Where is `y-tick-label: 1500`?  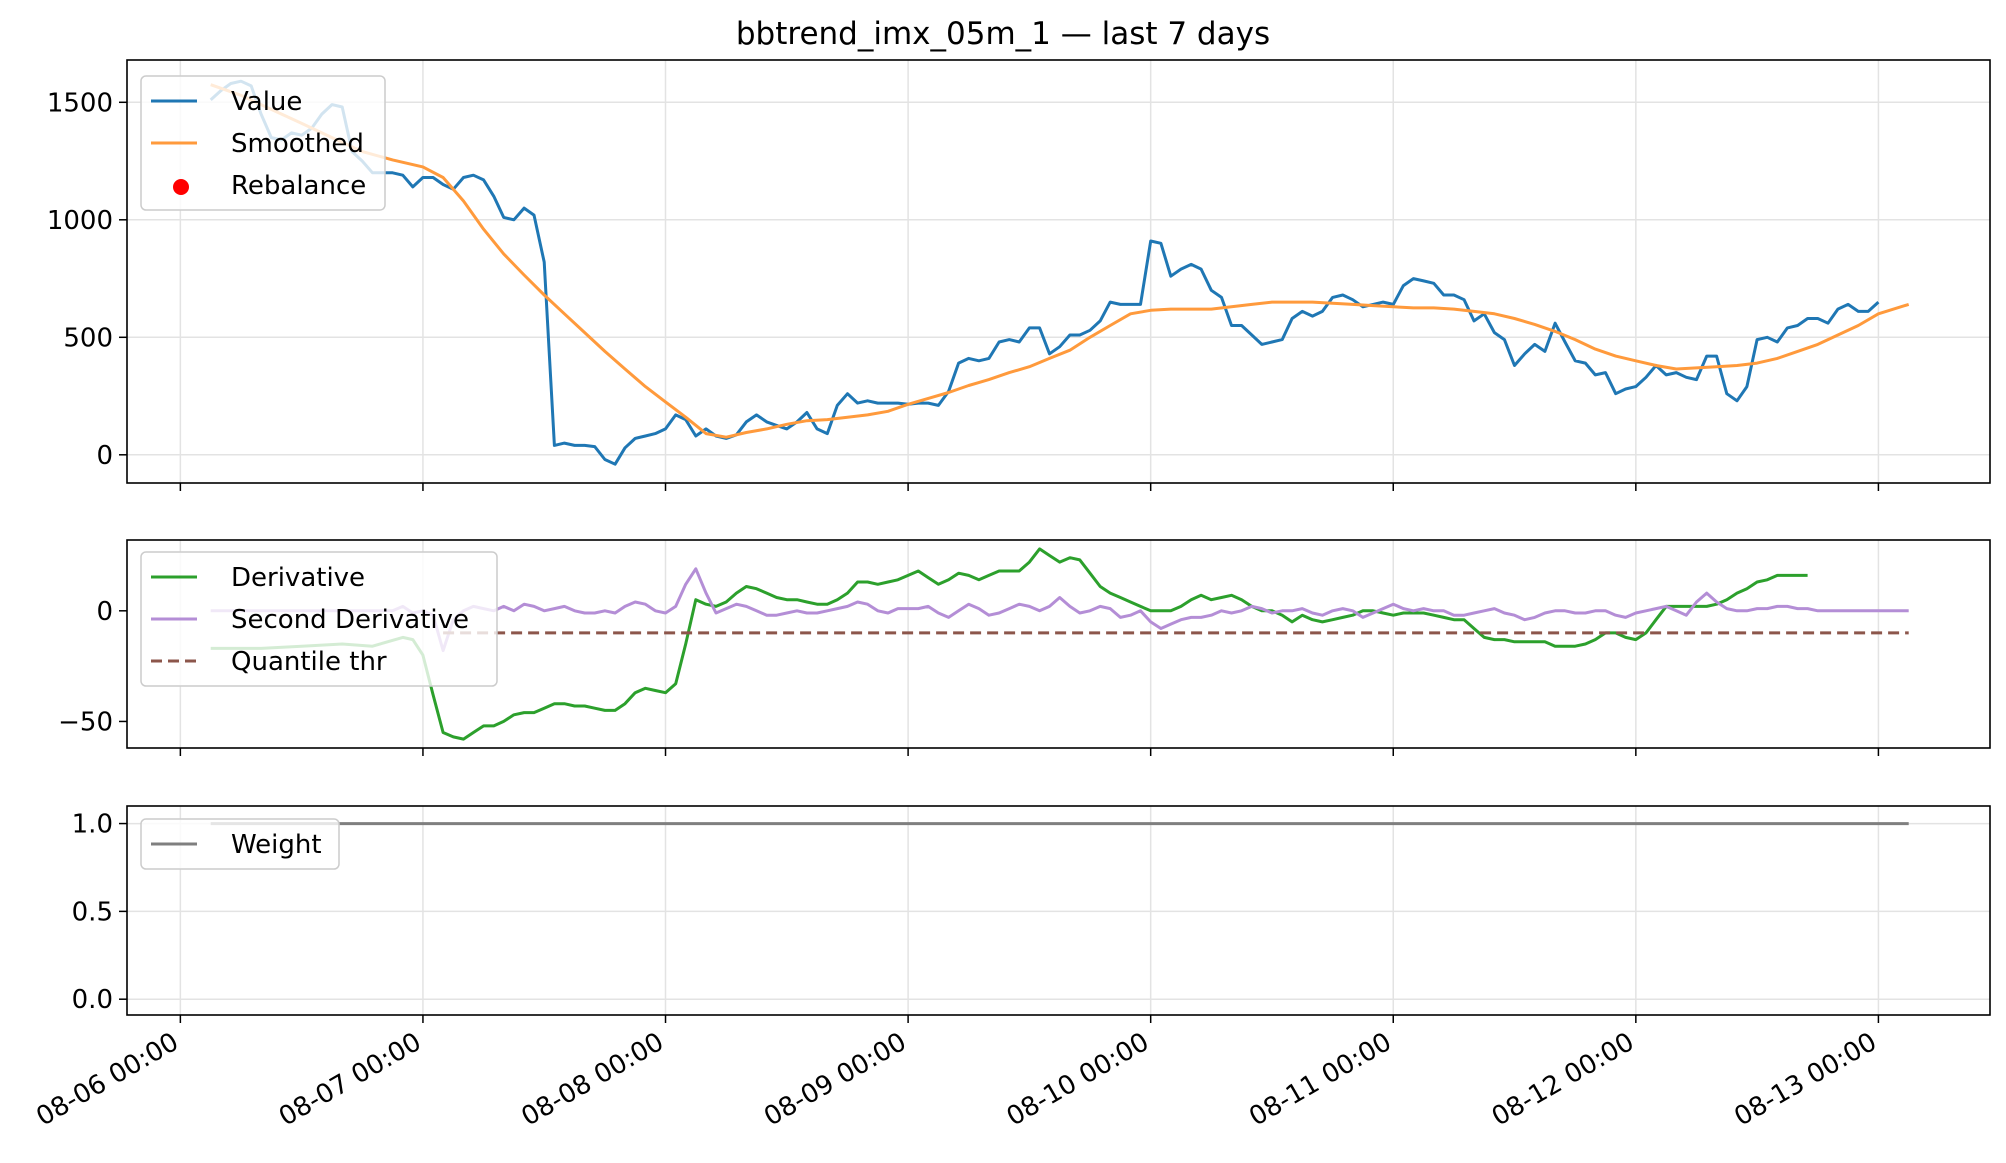
y-tick-label: 1500 is located at coordinates (80, 103).